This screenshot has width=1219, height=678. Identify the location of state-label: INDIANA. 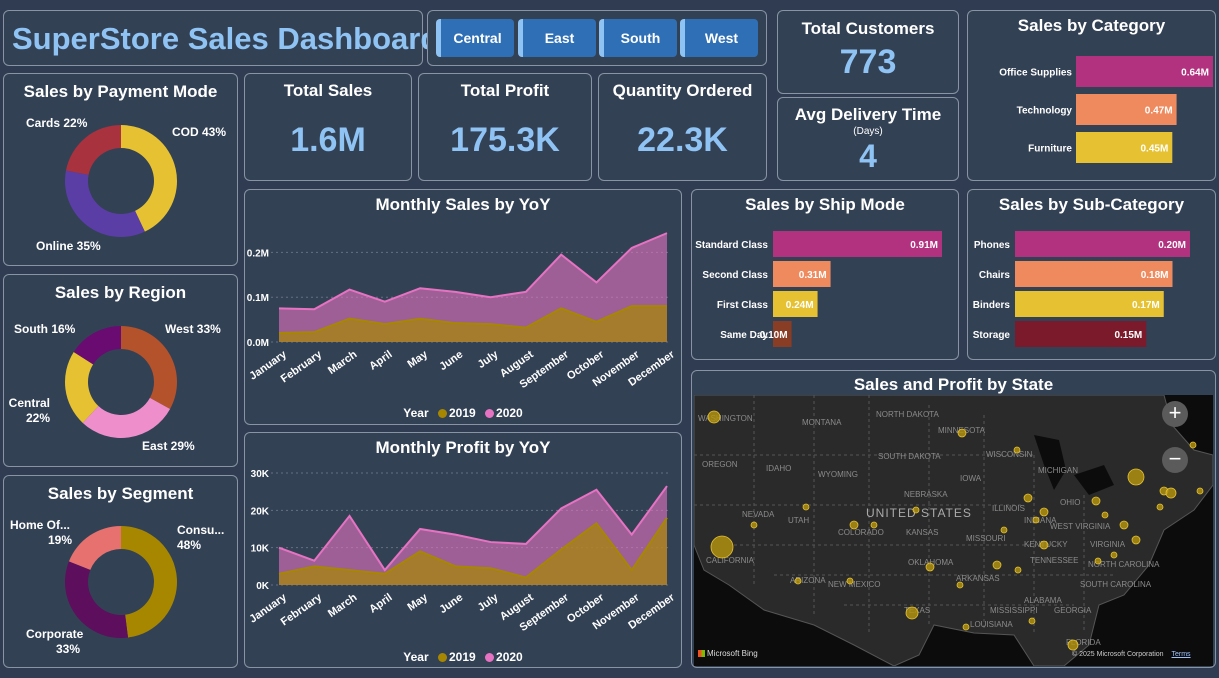
(1040, 520).